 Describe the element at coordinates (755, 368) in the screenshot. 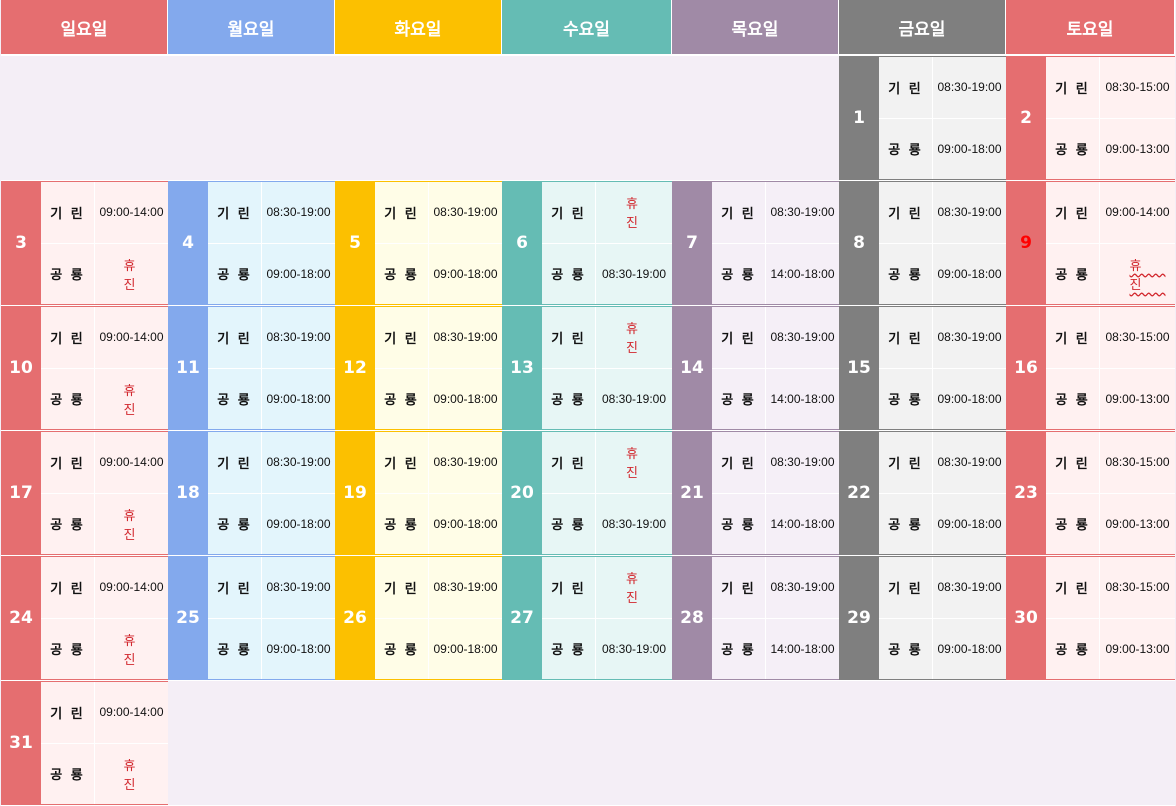

I see `day-cell: 14 기 린 08:30-19:00 공 룡 14:00-18:00` at that location.